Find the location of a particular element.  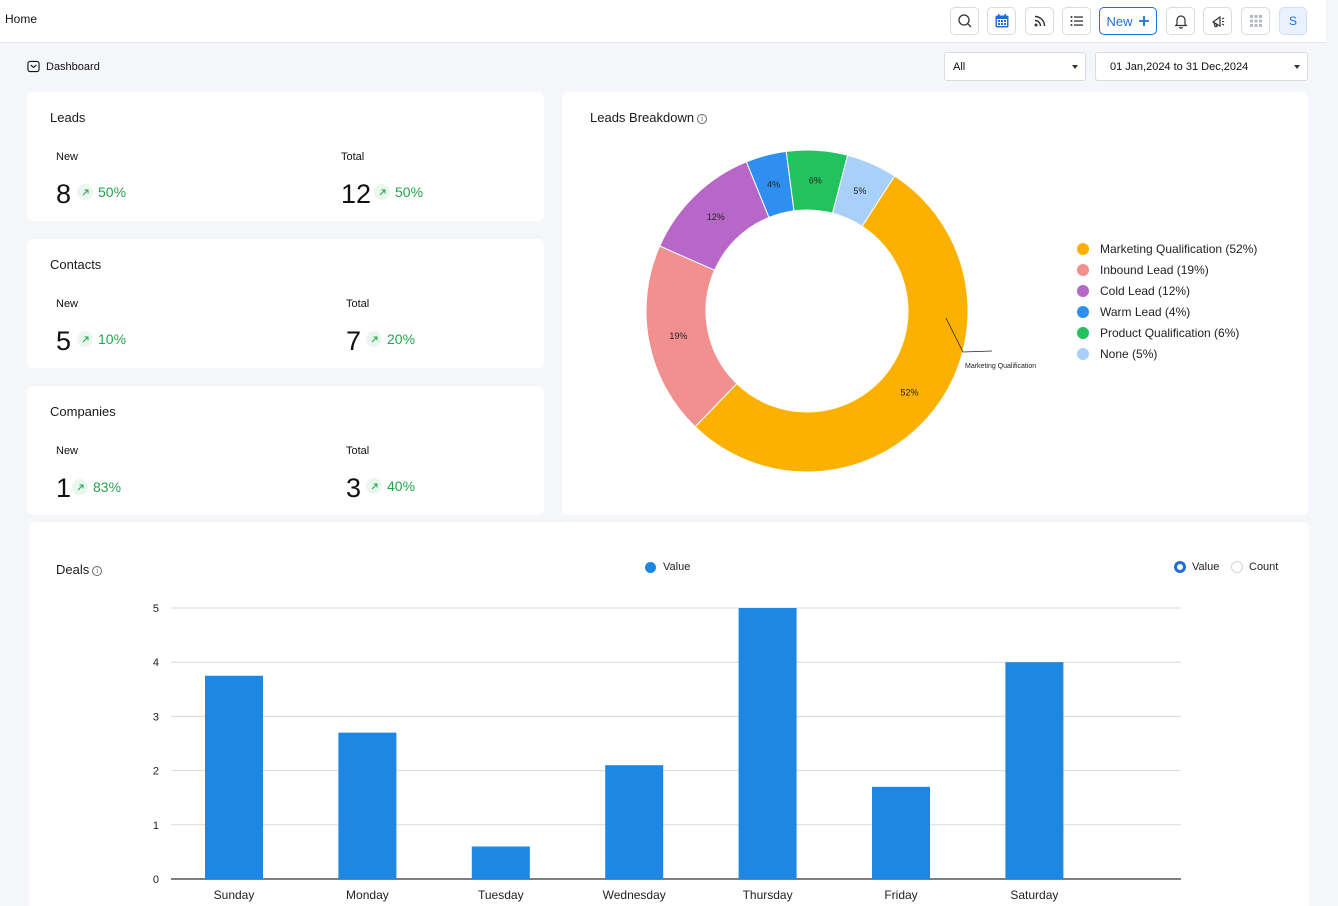

user-avatar: S is located at coordinates (1293, 21).